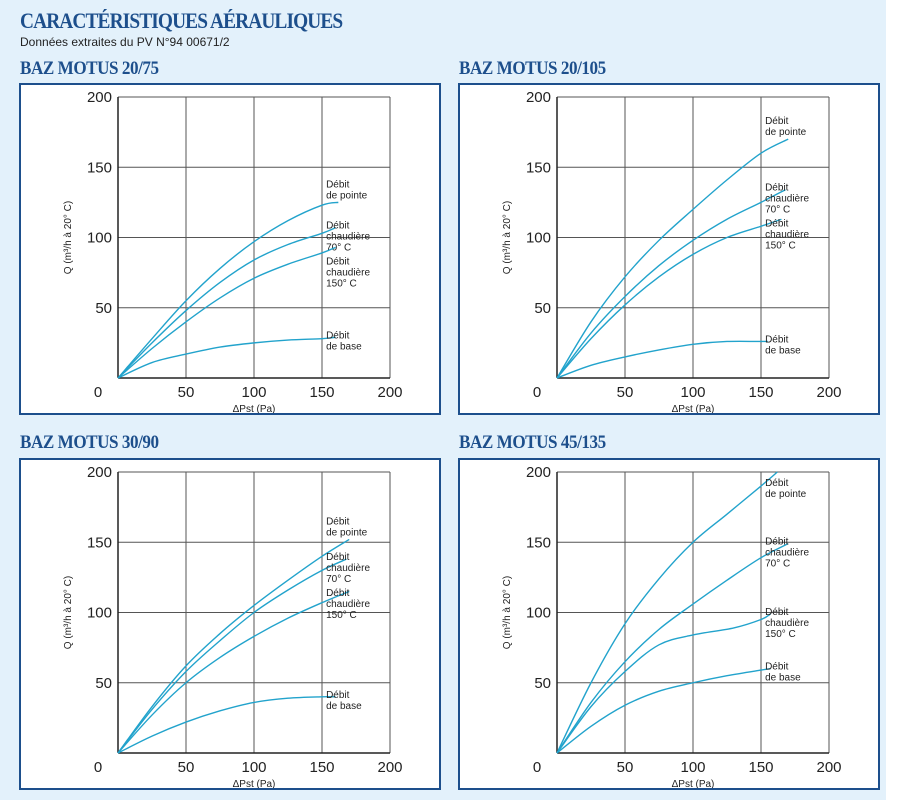  I want to click on chart-title-1: BAZ MOTUS 20/75, so click(89, 68).